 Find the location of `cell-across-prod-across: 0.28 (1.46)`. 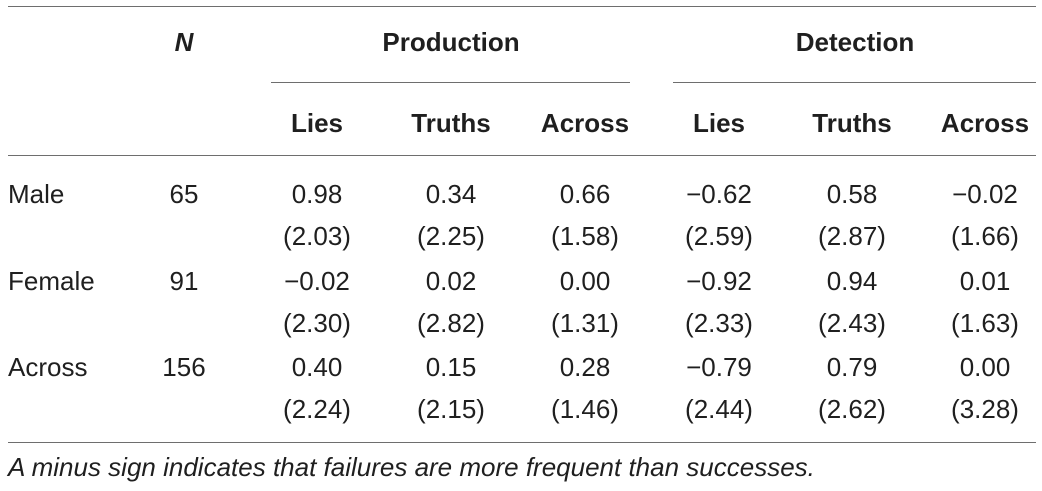

cell-across-prod-across: 0.28 (1.46) is located at coordinates (585, 388).